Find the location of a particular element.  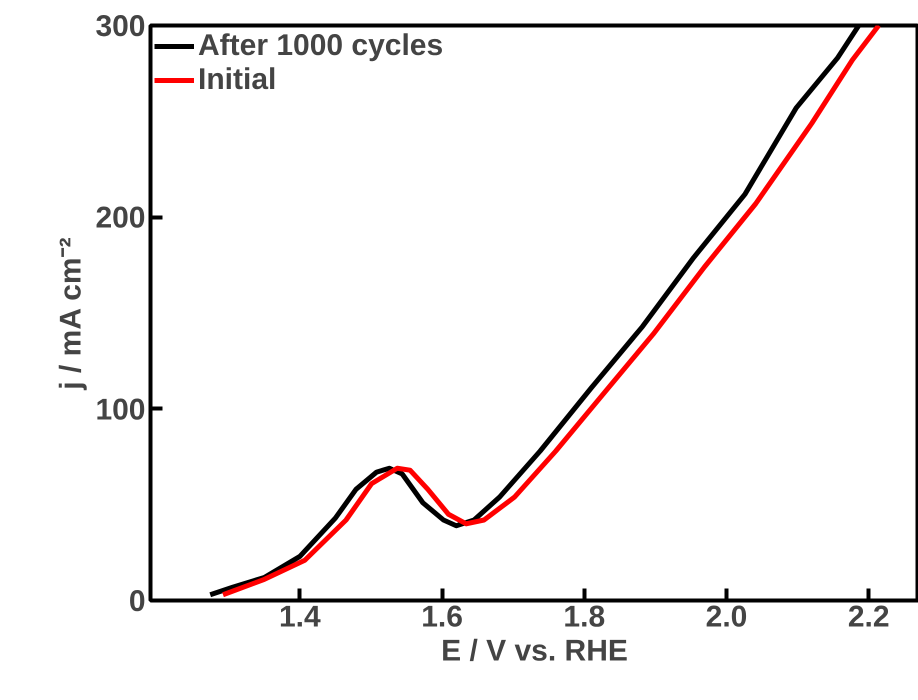

legend-label: Initial is located at coordinates (237, 80).